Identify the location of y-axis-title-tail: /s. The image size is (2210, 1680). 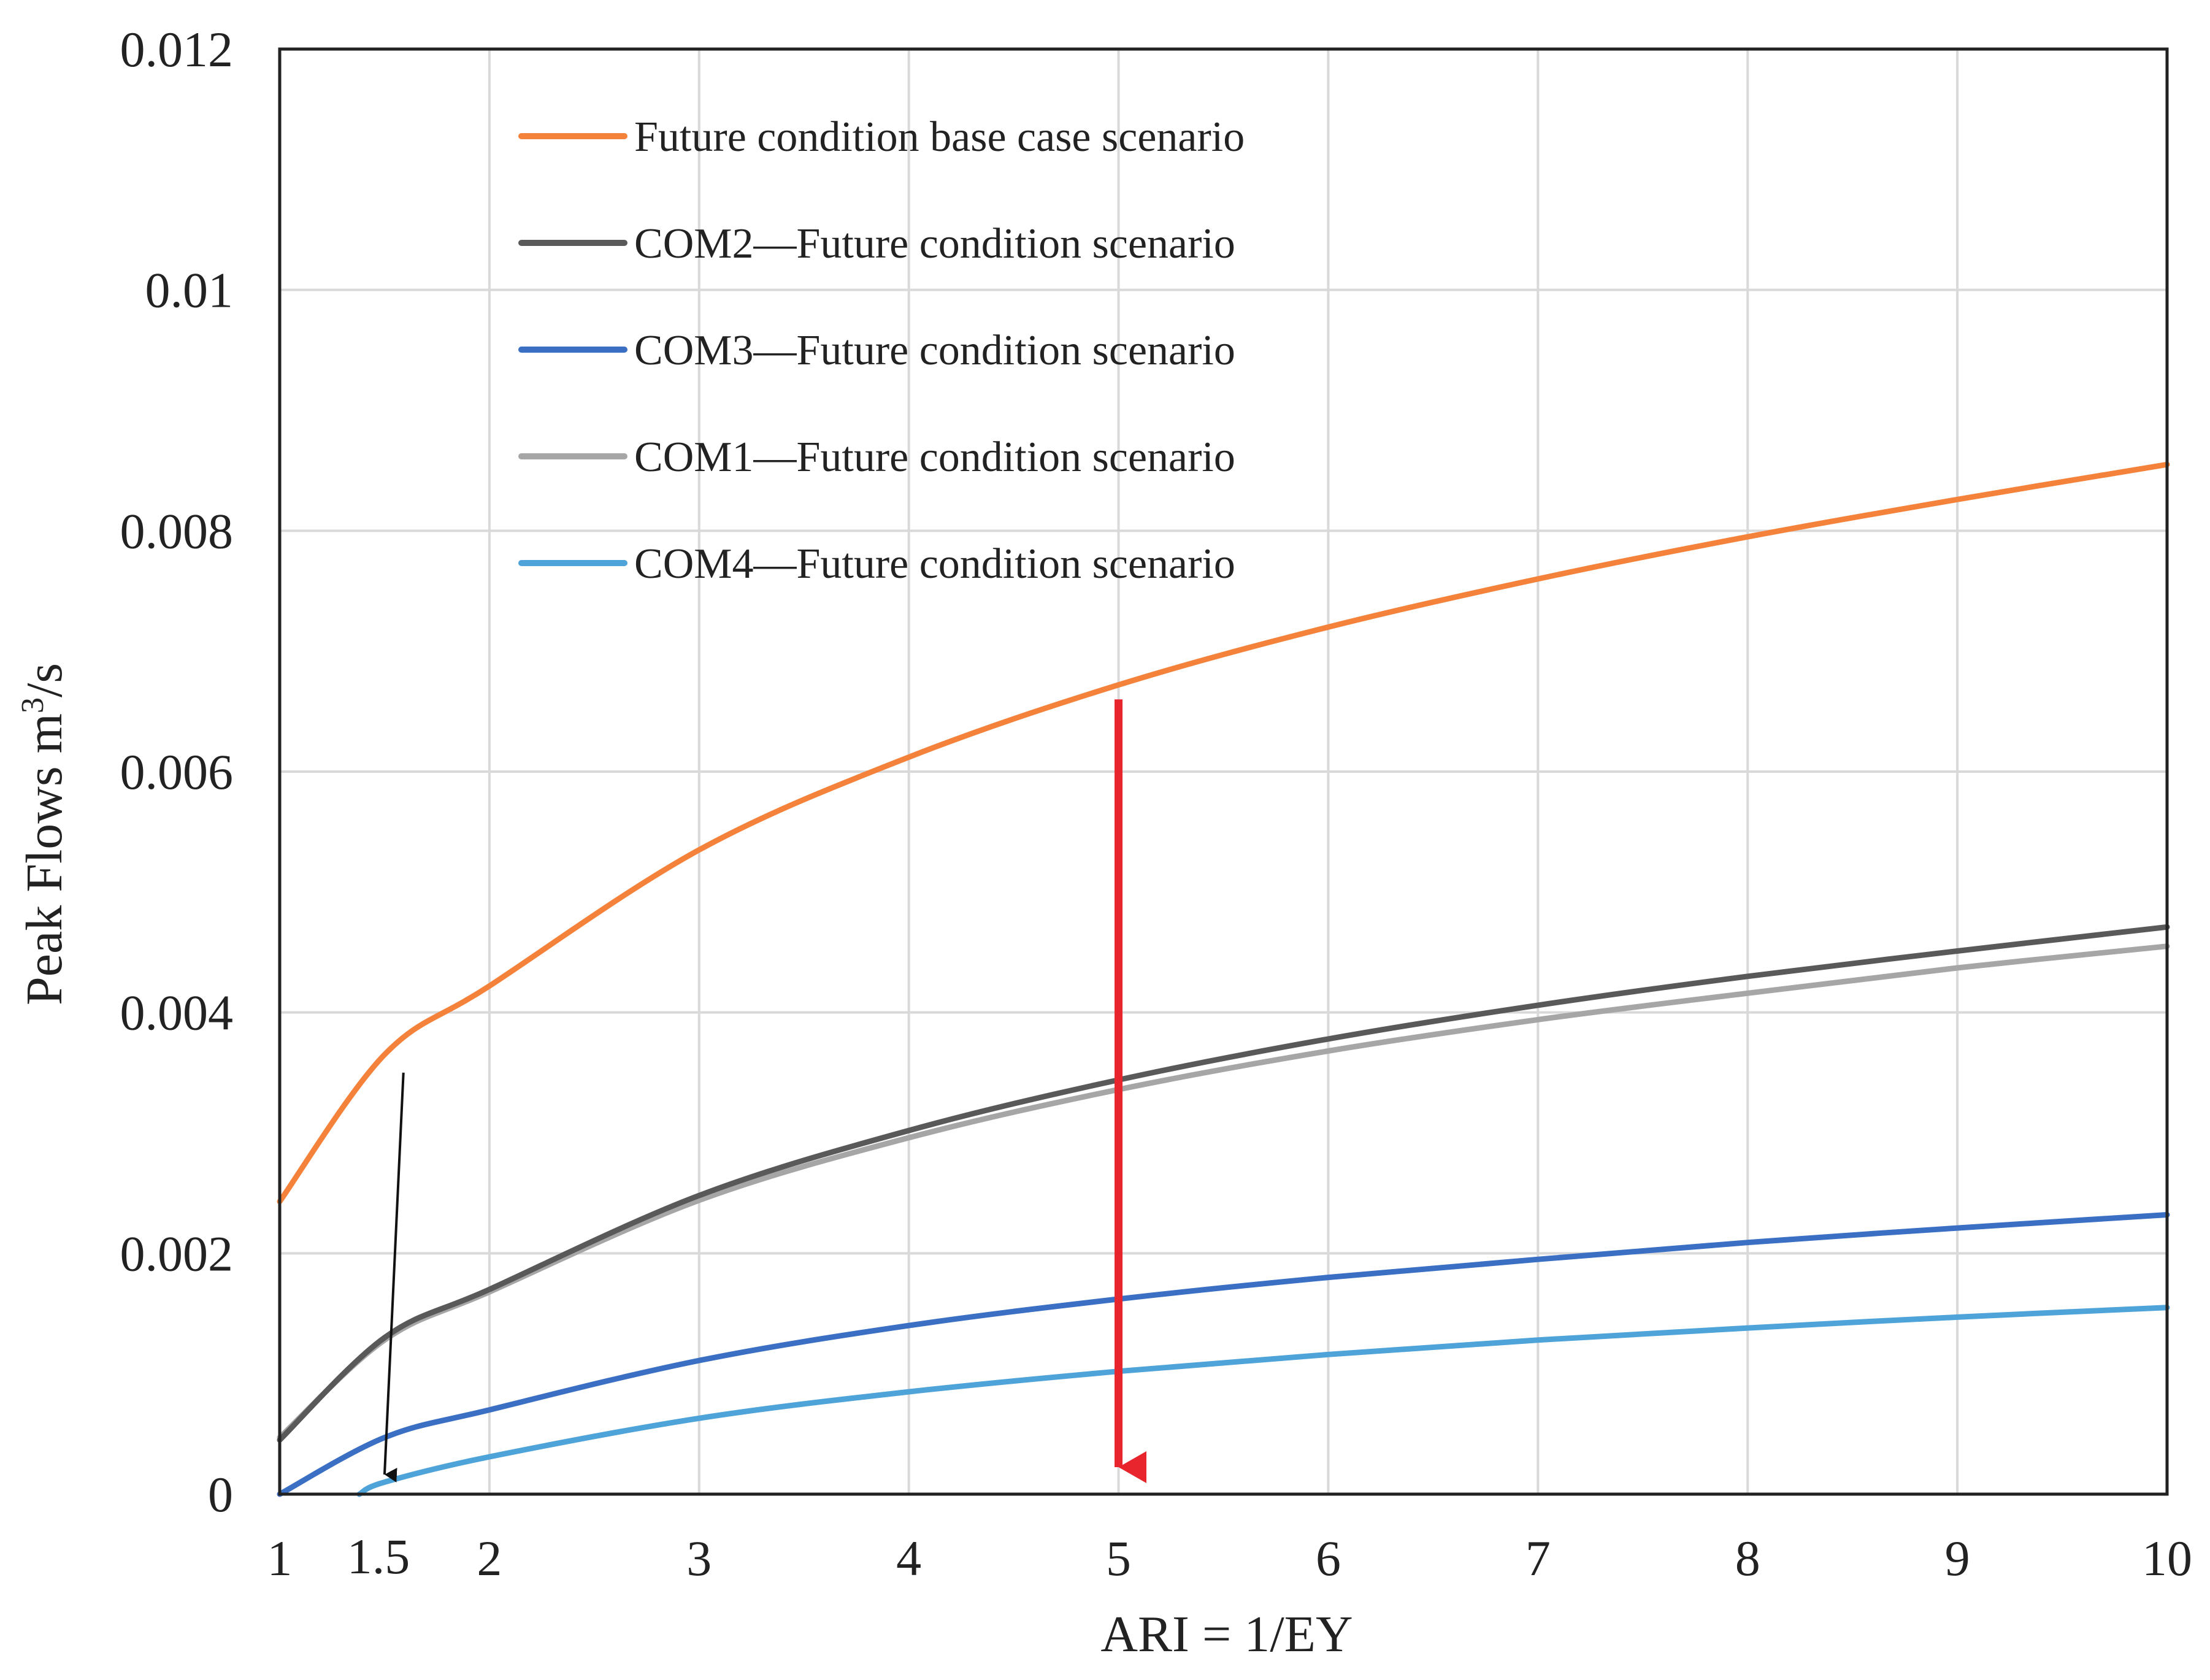
(44, 680).